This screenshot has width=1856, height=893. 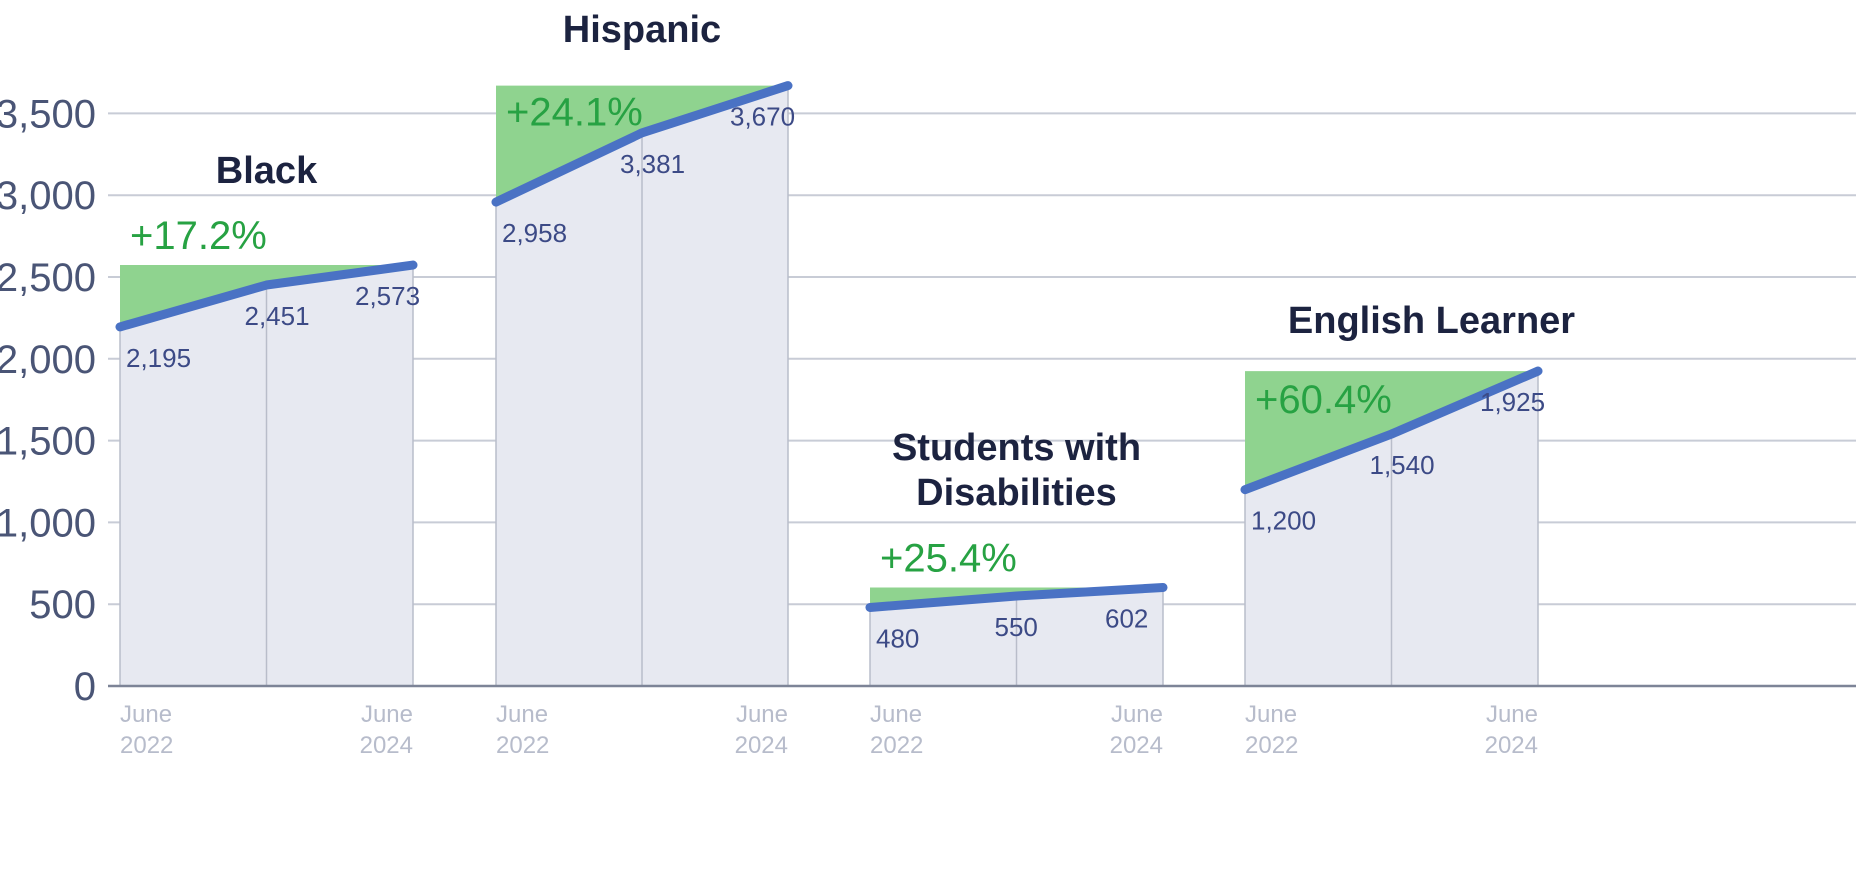 What do you see at coordinates (48, 114) in the screenshot?
I see `y-tick-label: 3,500` at bounding box center [48, 114].